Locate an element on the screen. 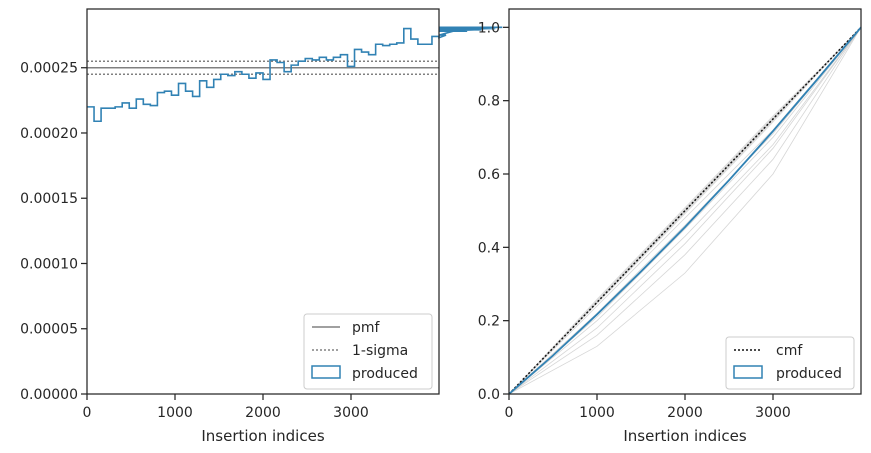 The width and height of the screenshot is (871, 453). legend-cmf-label: cmf is located at coordinates (789, 351).